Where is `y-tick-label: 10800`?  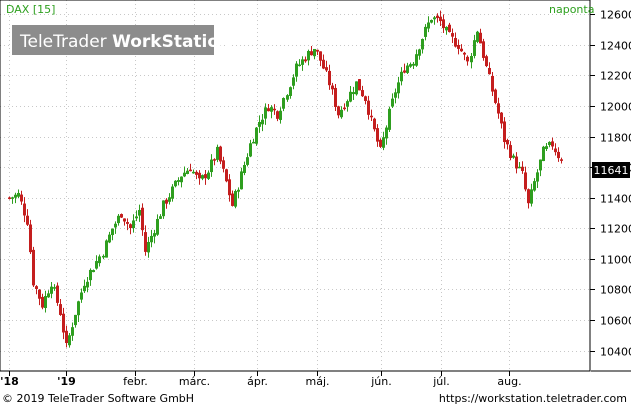
y-tick-label: 10800 is located at coordinates (615, 290).